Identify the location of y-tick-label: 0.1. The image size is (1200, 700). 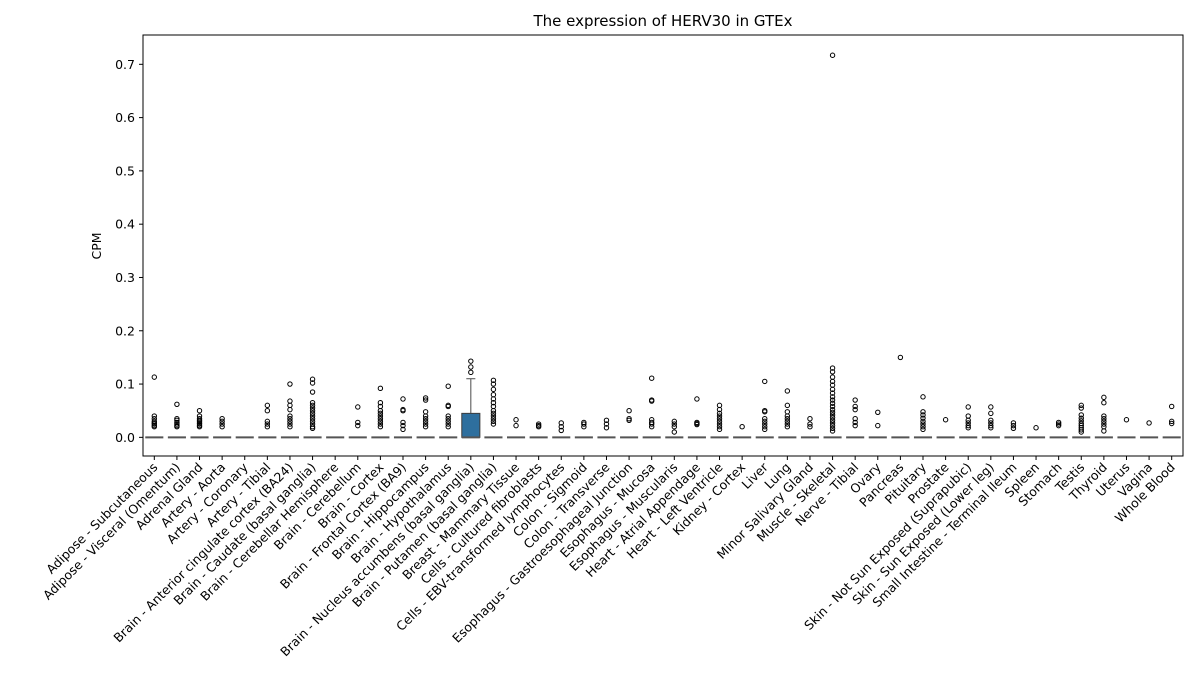
(125, 384).